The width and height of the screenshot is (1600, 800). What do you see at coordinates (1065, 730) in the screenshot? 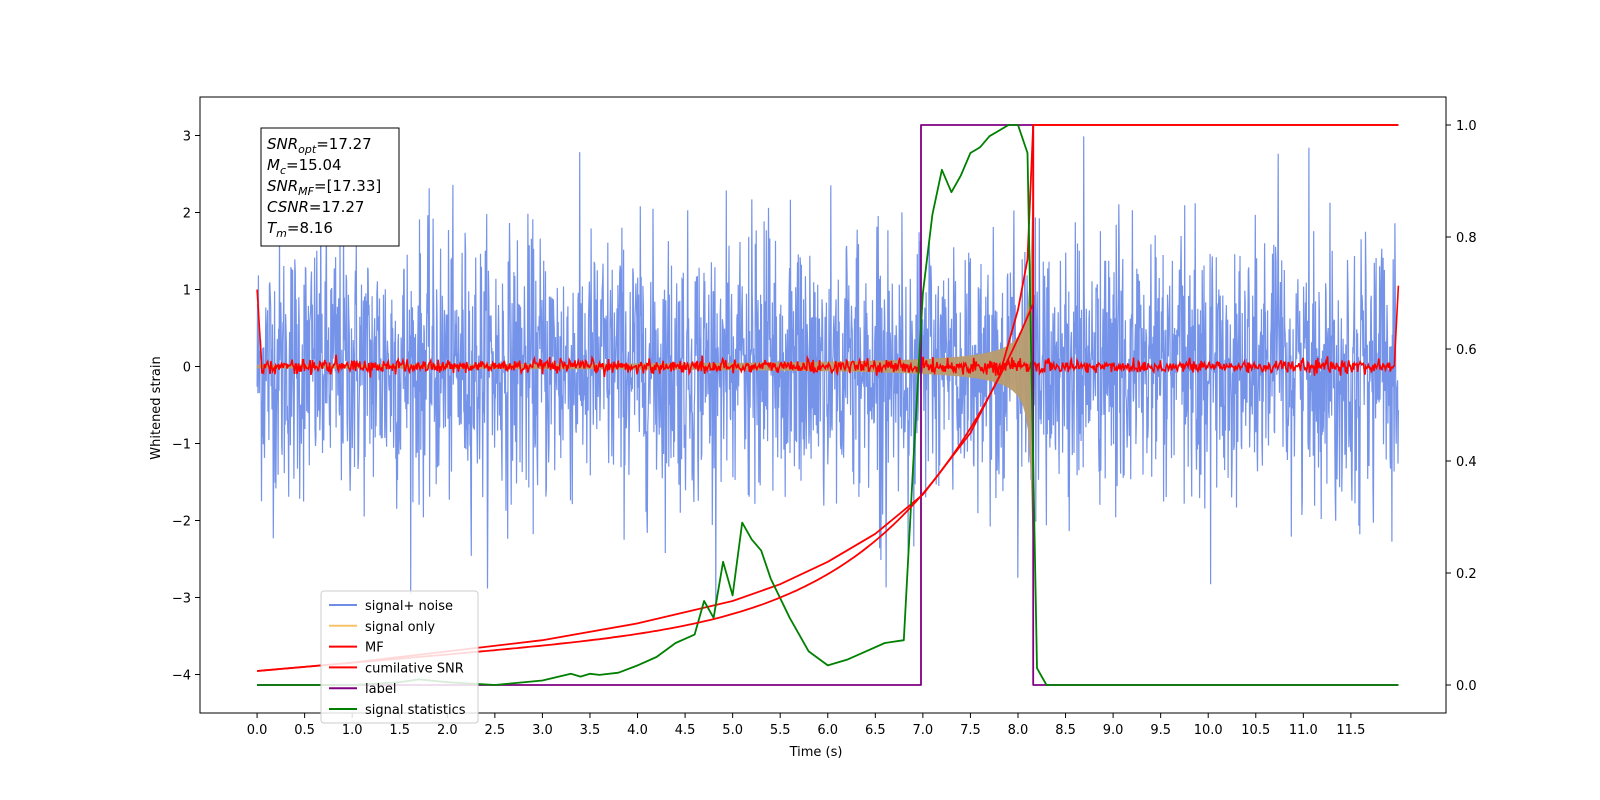
I see `x-tick-label: 8.5` at bounding box center [1065, 730].